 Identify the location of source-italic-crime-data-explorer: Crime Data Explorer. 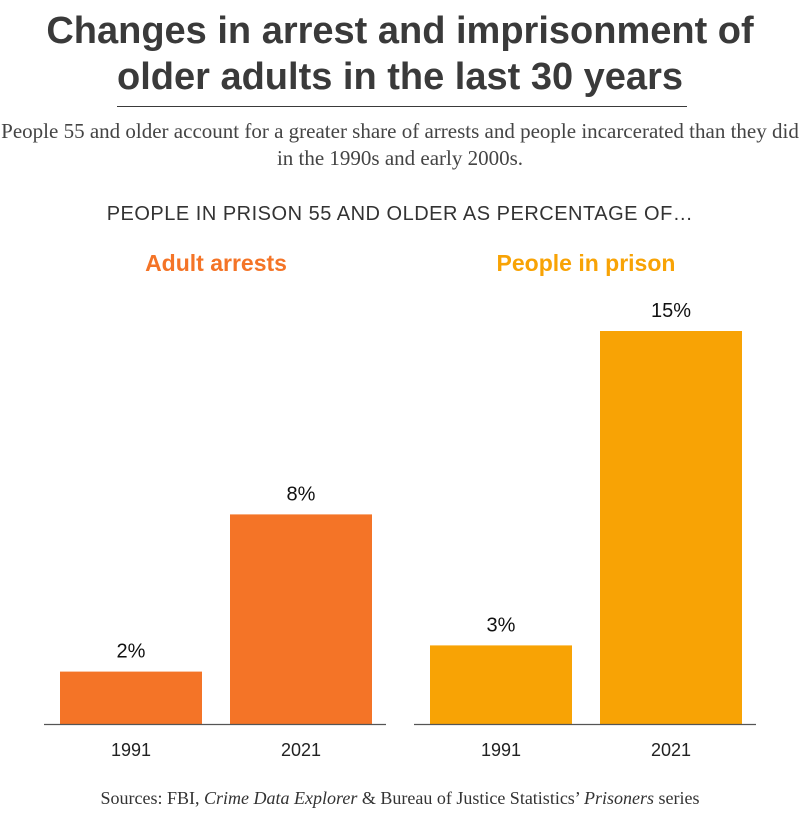
(281, 798).